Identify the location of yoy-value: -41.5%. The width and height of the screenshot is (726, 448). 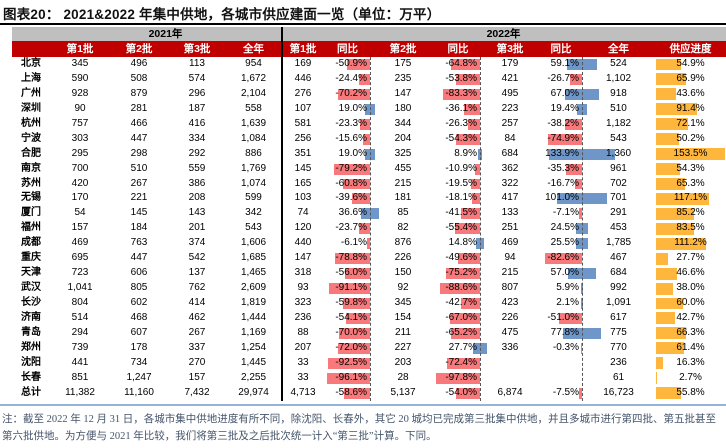
(461, 213).